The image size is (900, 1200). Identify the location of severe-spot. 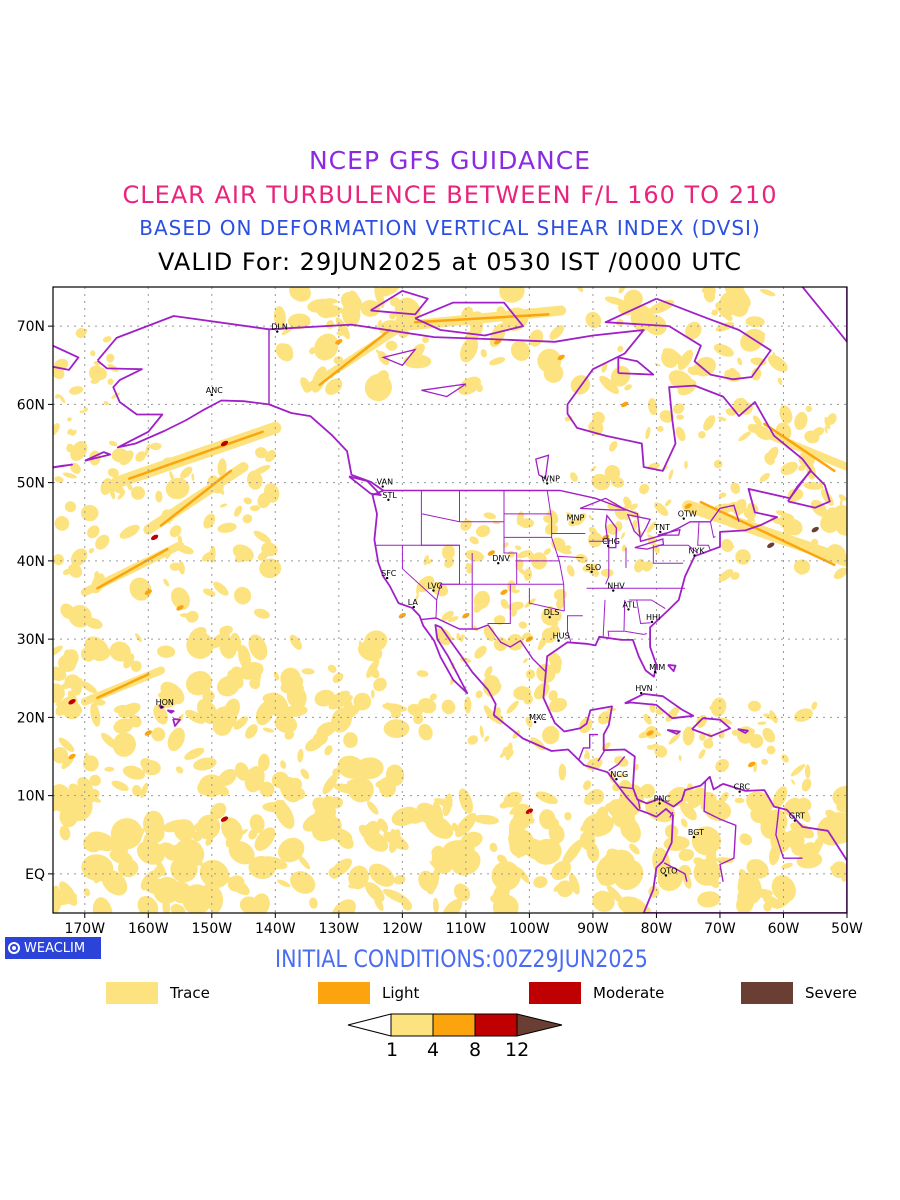
(815, 529).